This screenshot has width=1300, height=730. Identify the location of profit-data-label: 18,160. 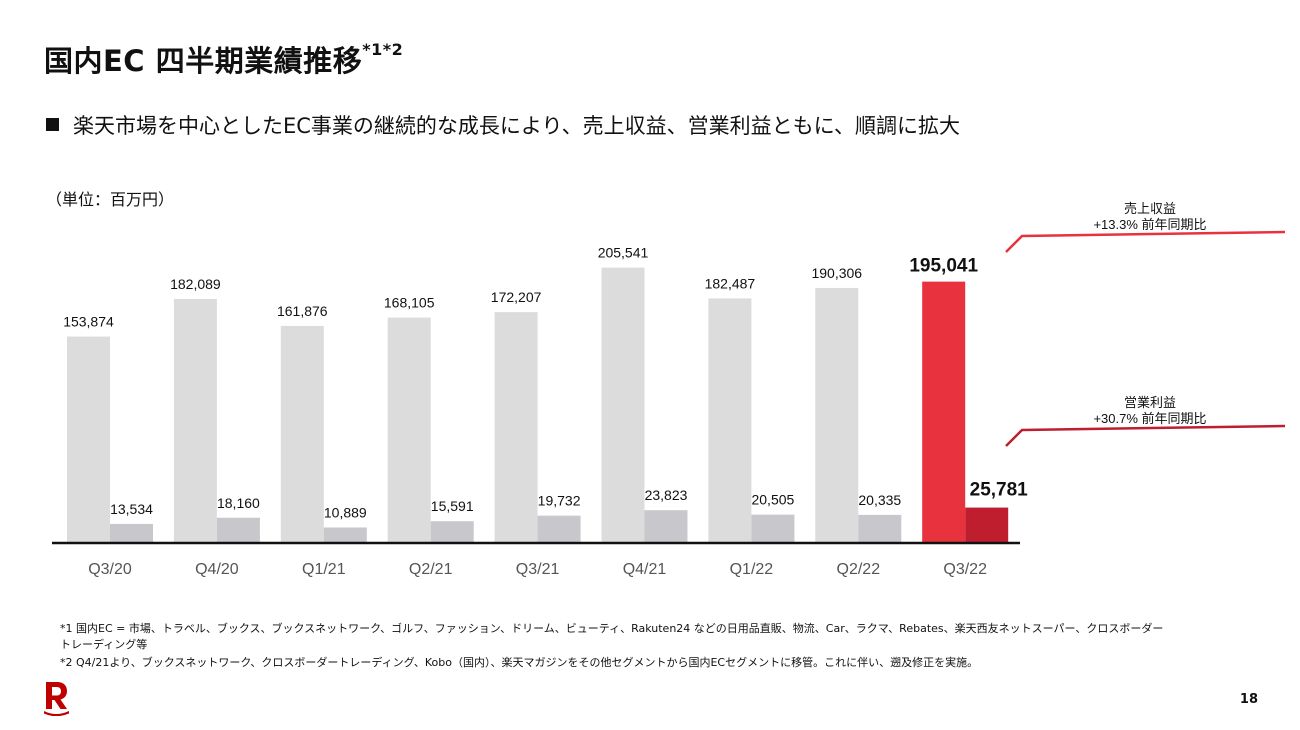
(238, 503).